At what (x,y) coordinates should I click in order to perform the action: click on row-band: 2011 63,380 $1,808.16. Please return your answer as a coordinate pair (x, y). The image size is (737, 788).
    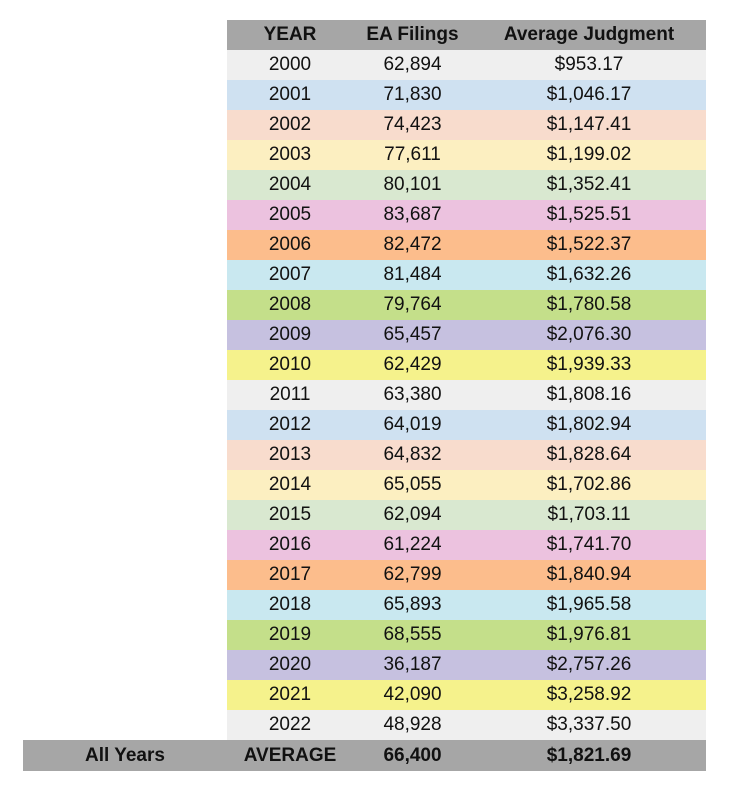
    Looking at the image, I should click on (466, 395).